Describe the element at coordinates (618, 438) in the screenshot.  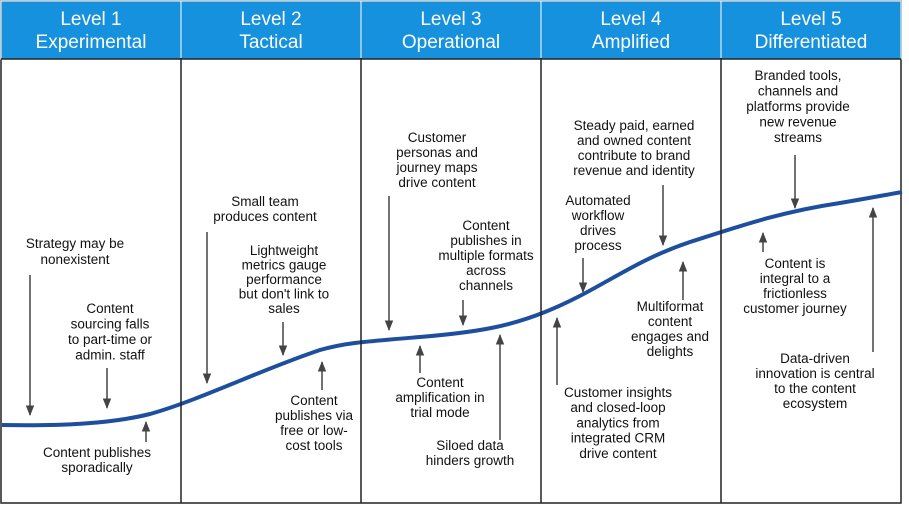
I see `note-line: integrated CRM` at that location.